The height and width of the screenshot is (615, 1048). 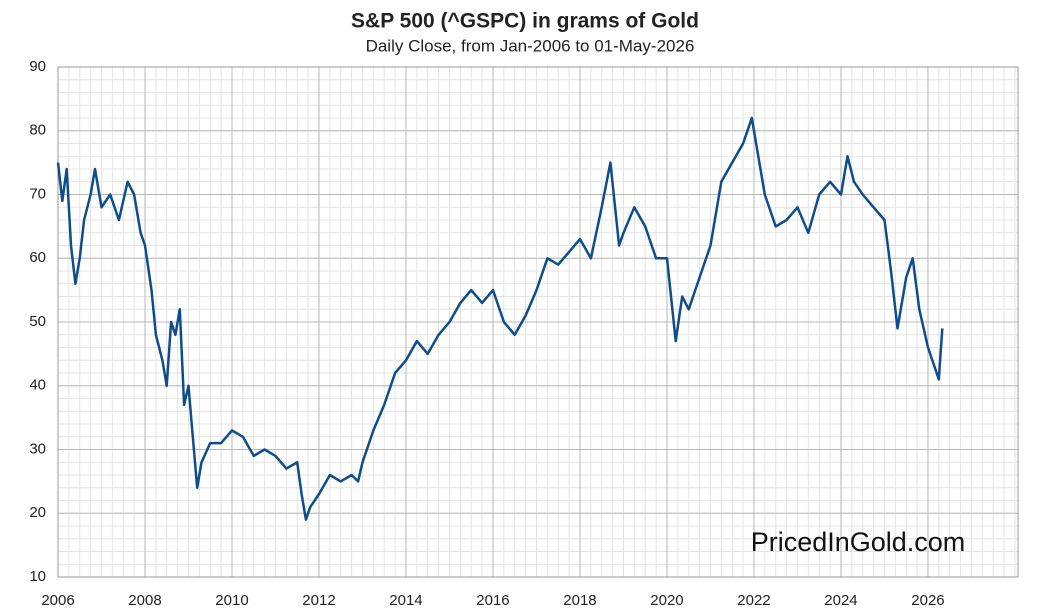 What do you see at coordinates (37, 512) in the screenshot?
I see `y-tick-label: 20` at bounding box center [37, 512].